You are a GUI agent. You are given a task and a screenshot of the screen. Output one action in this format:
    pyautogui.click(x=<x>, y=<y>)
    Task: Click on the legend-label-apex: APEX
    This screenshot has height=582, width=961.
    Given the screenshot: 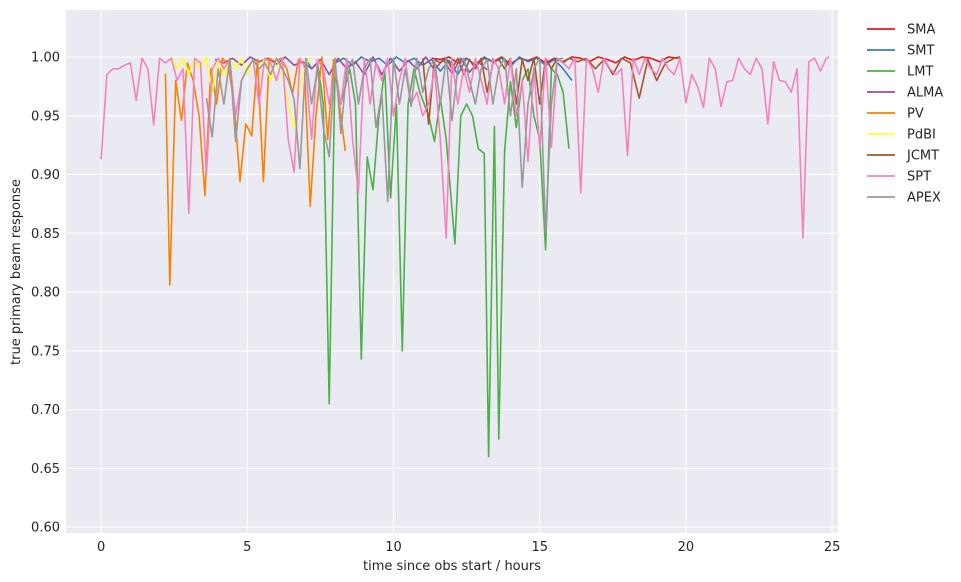 What is the action you would take?
    pyautogui.click(x=924, y=198)
    